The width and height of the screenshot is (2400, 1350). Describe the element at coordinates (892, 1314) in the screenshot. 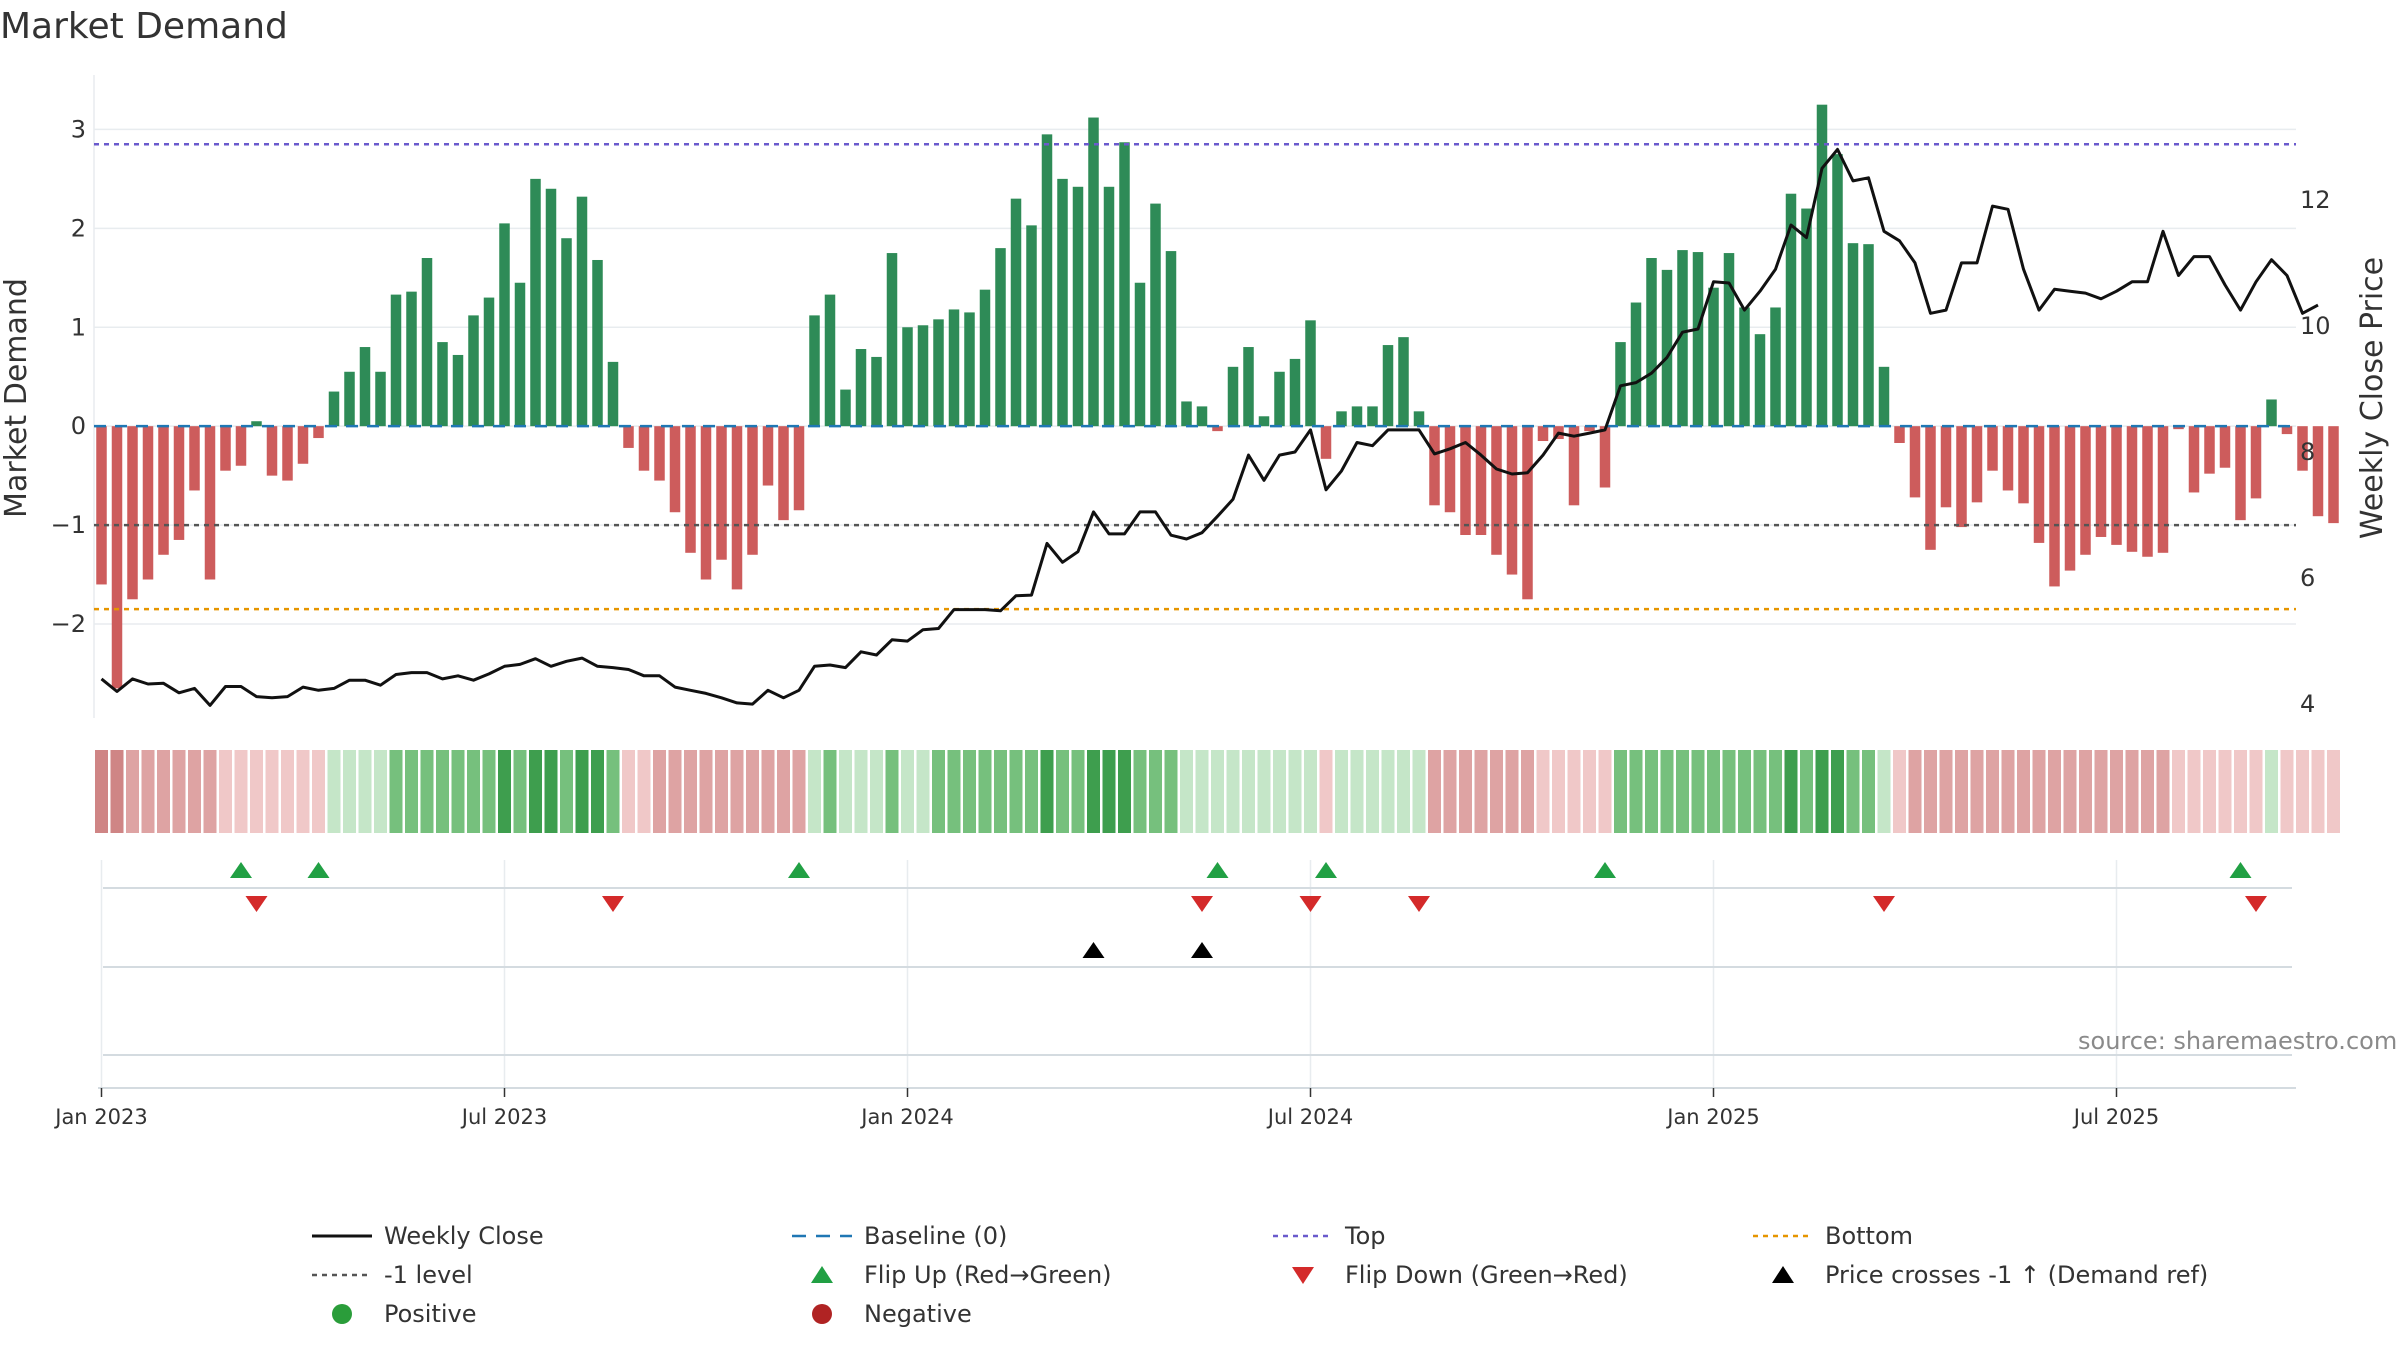

I see `legend-item-negative: Negative` at that location.